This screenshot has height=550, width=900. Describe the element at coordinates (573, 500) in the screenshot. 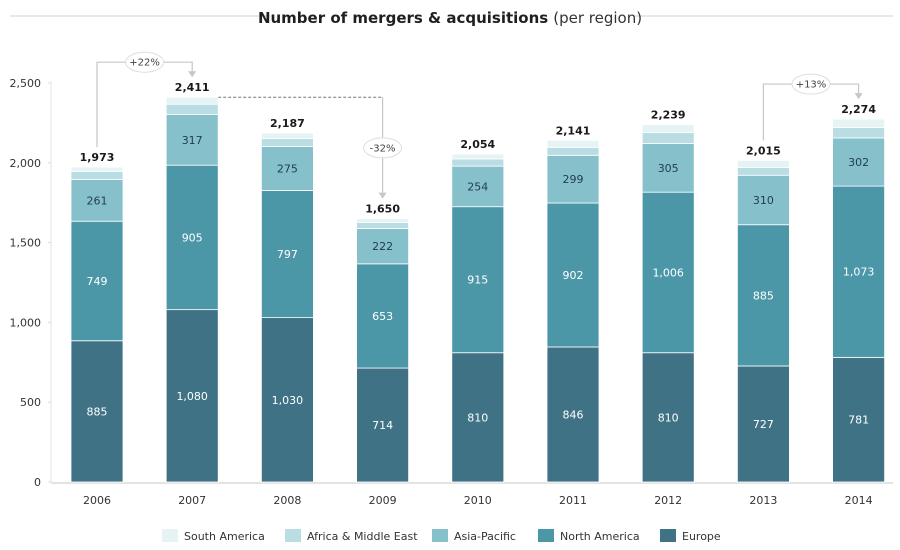

I see `x-tick-label: 2011` at that location.